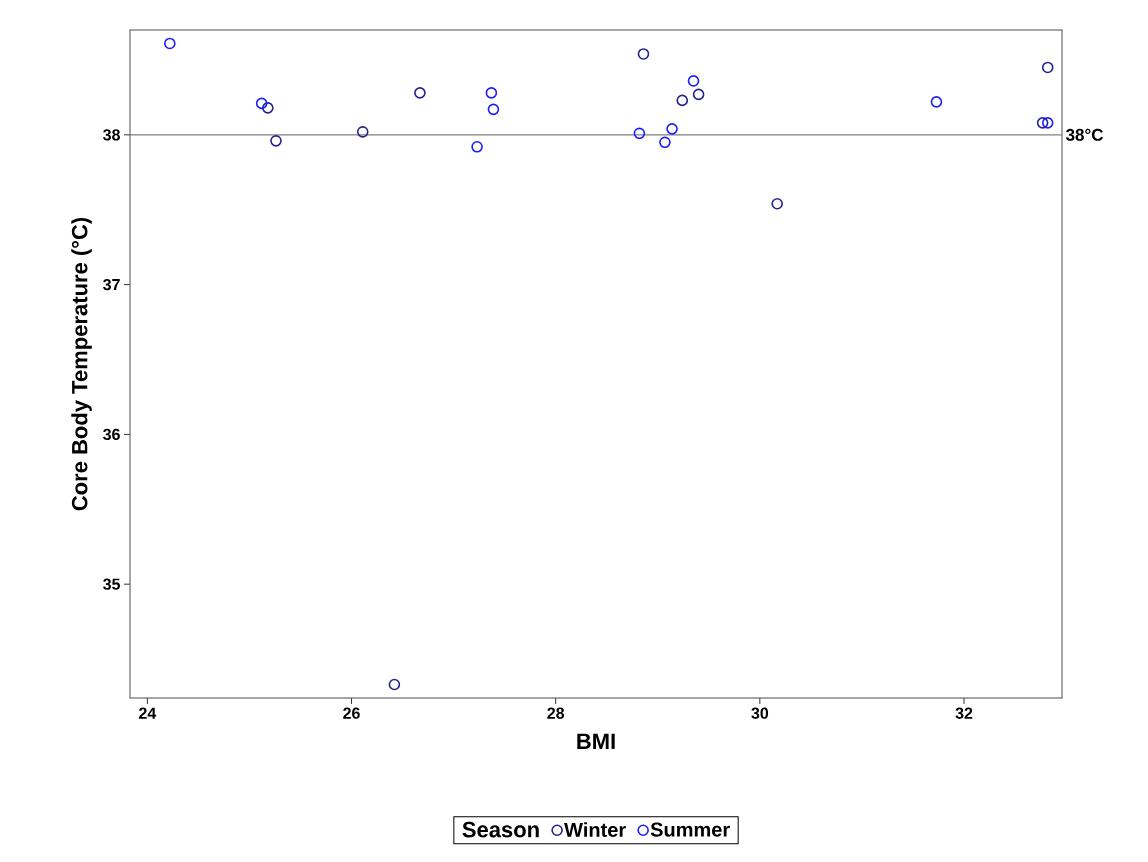  Describe the element at coordinates (690, 829) in the screenshot. I see `legend-label: Summer` at that location.